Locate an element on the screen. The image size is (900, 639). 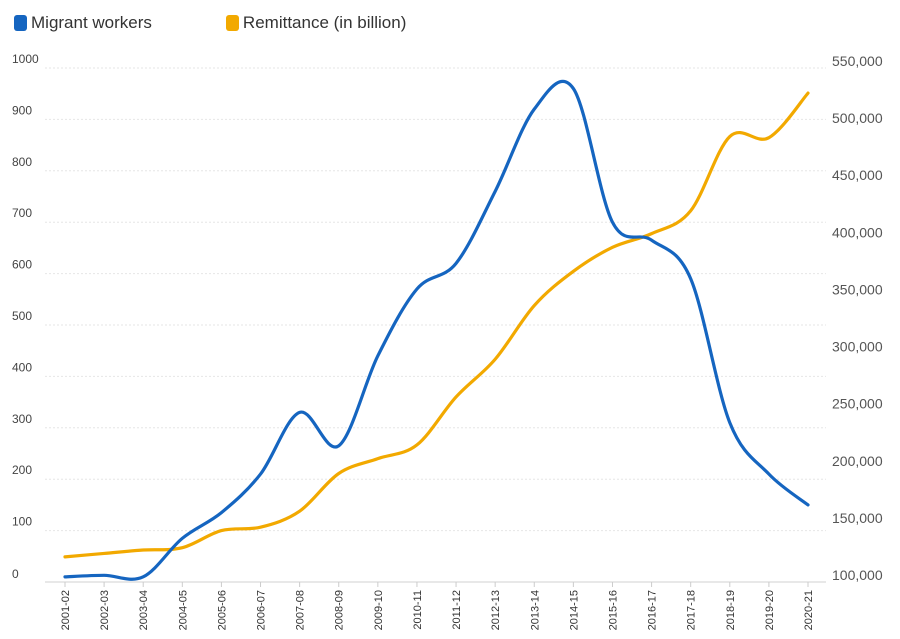
left-axis: 0 100 200 300 400 500 600 700 800 900 1000 is located at coordinates (25, 316).